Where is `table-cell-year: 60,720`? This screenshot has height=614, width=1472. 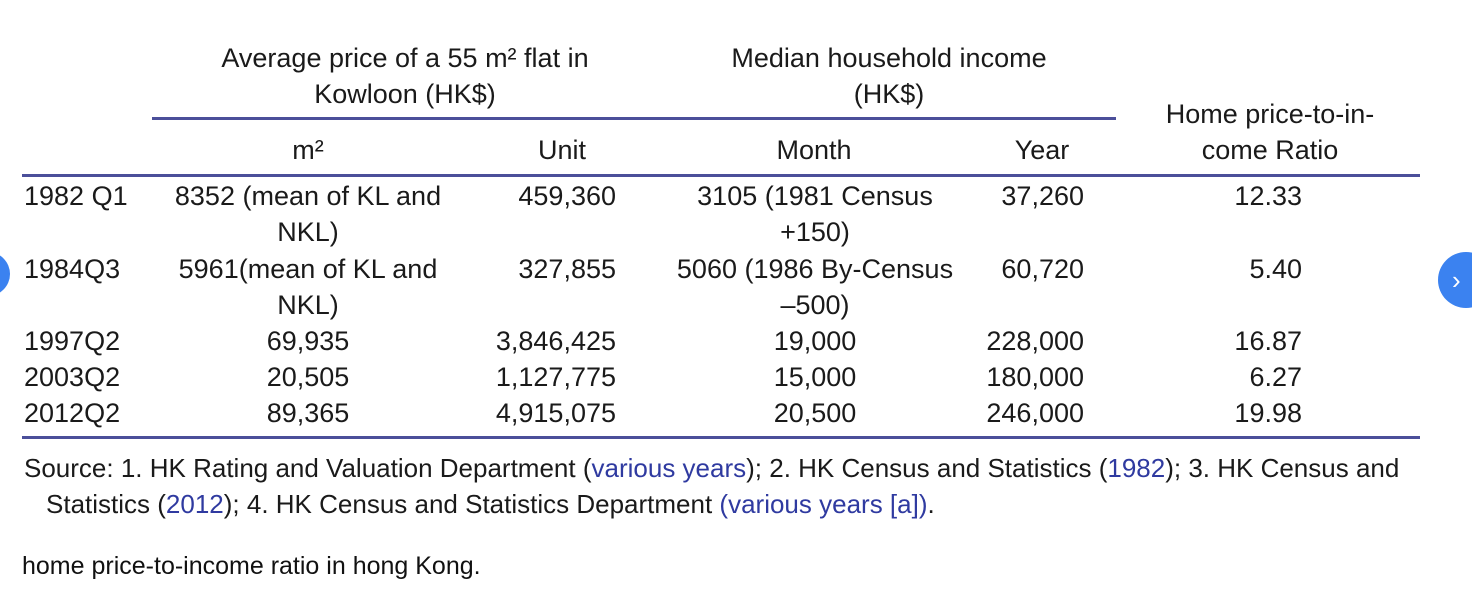
table-cell-year: 60,720 is located at coordinates (1042, 269).